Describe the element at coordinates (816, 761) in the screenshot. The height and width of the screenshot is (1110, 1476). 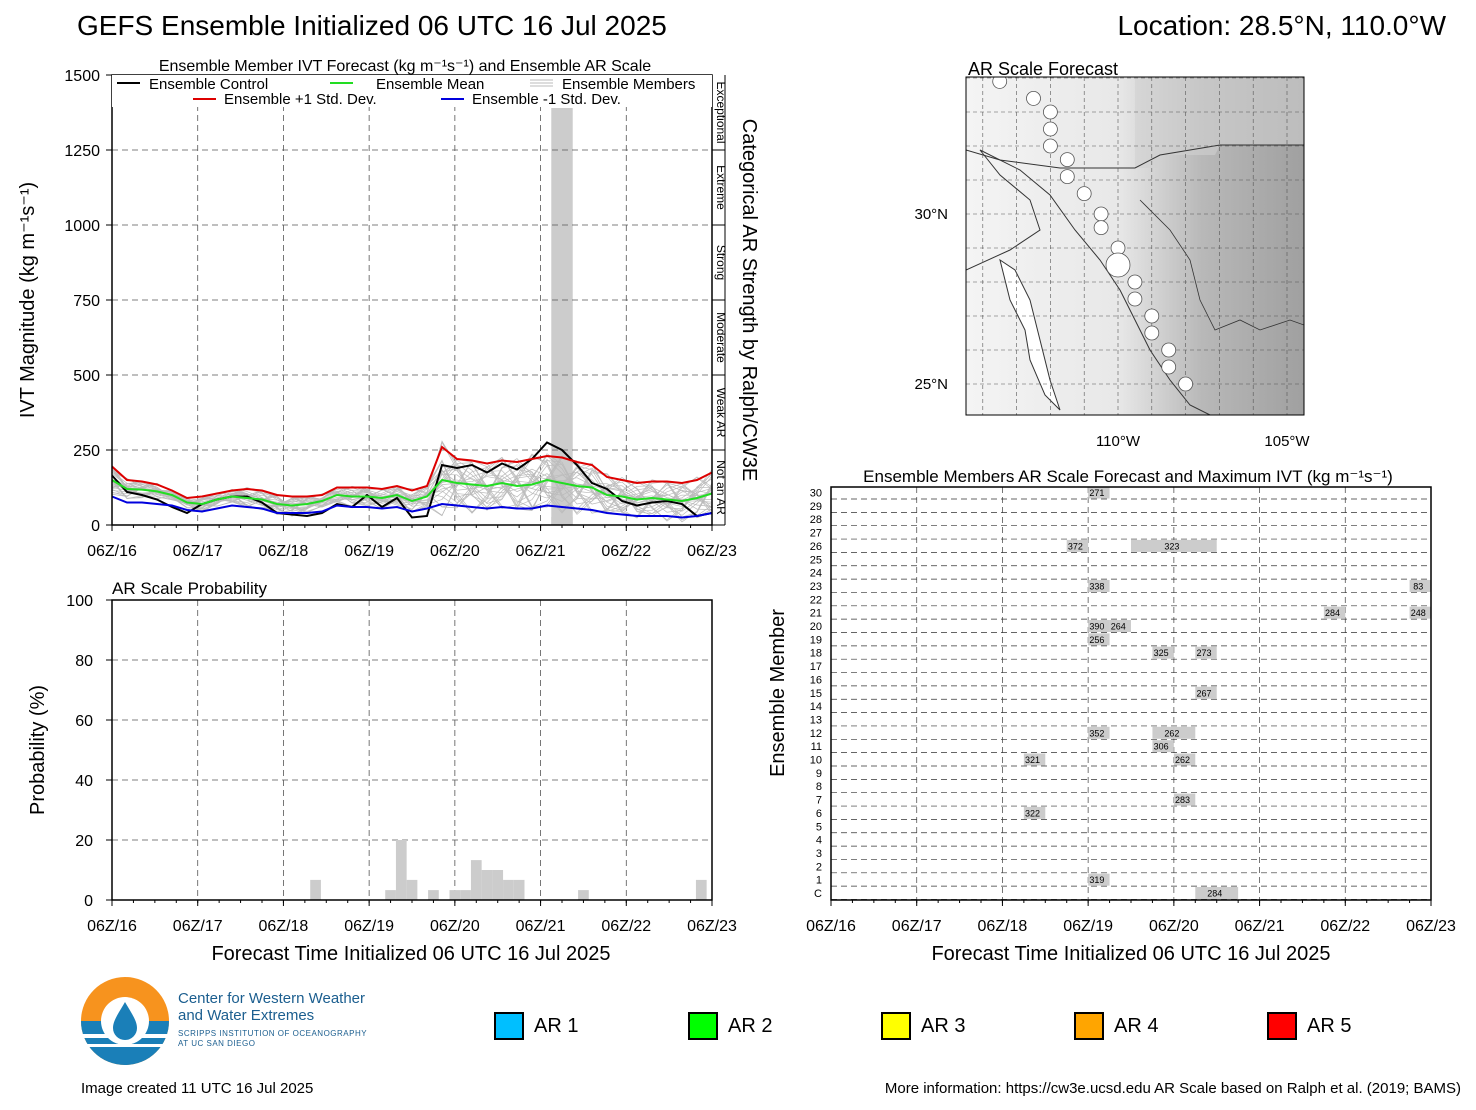
I see `member-row-label: 10` at that location.